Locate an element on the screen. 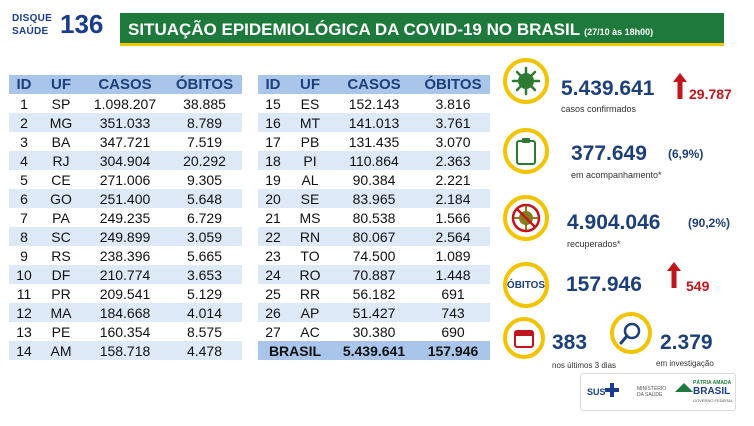 The image size is (754, 426). cell-id: 13 is located at coordinates (24, 331).